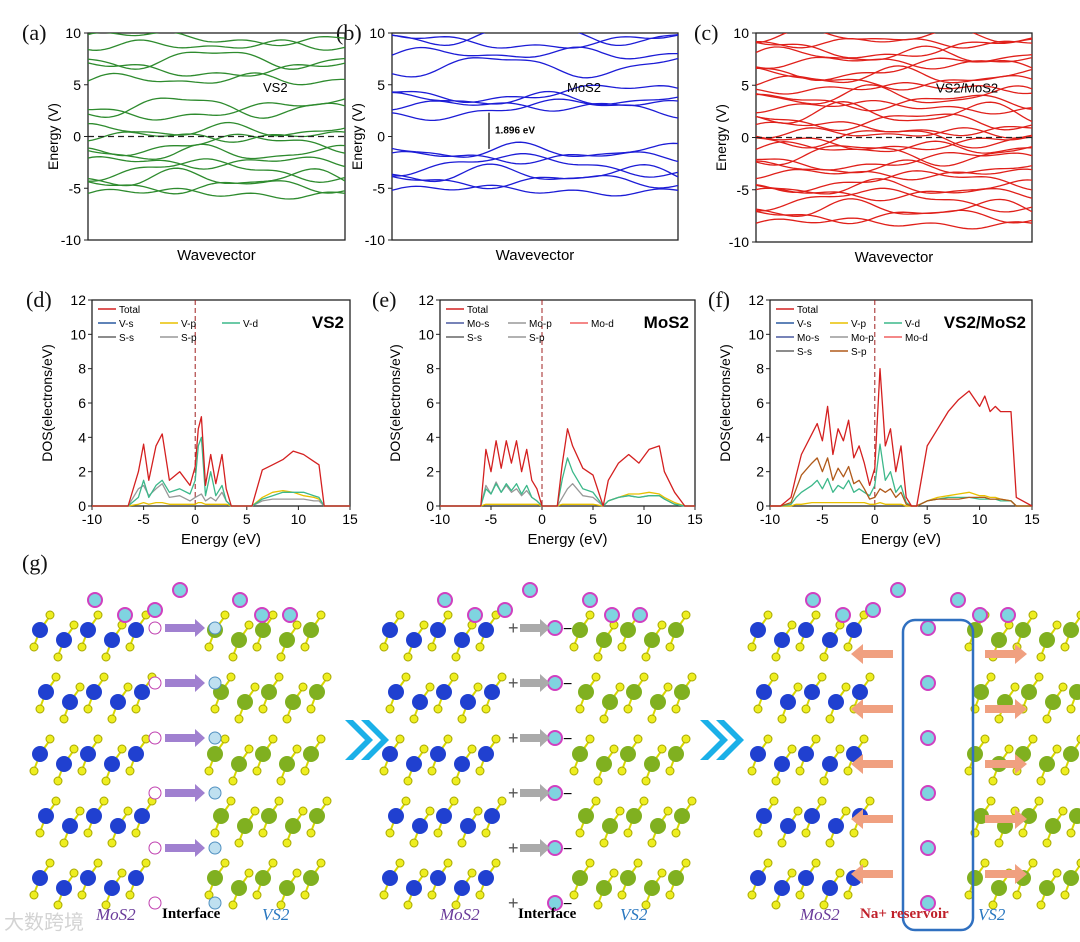 Image resolution: width=1080 pixels, height=942 pixels. Describe the element at coordinates (82, 506) in the screenshot. I see `y-tick-label: 0` at that location.